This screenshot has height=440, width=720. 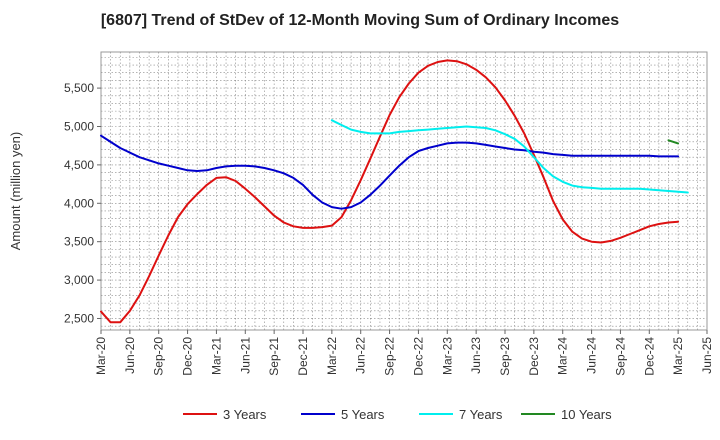 I want to click on series-line-10-years, so click(x=673, y=142).